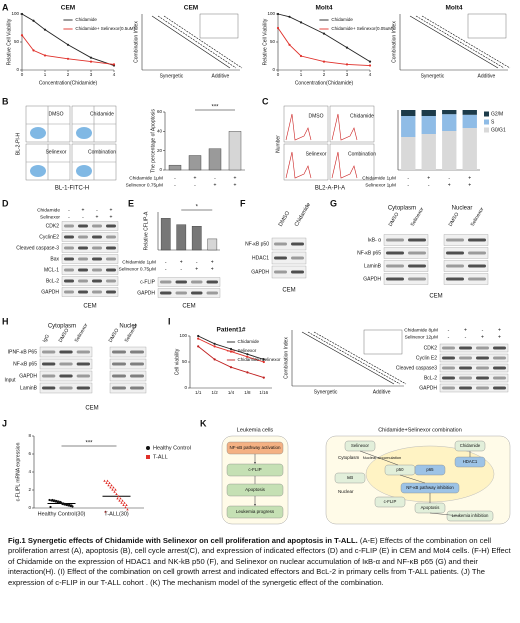  Describe the element at coordinates (148, 448) in the screenshot. I see `legend-marker` at that location.